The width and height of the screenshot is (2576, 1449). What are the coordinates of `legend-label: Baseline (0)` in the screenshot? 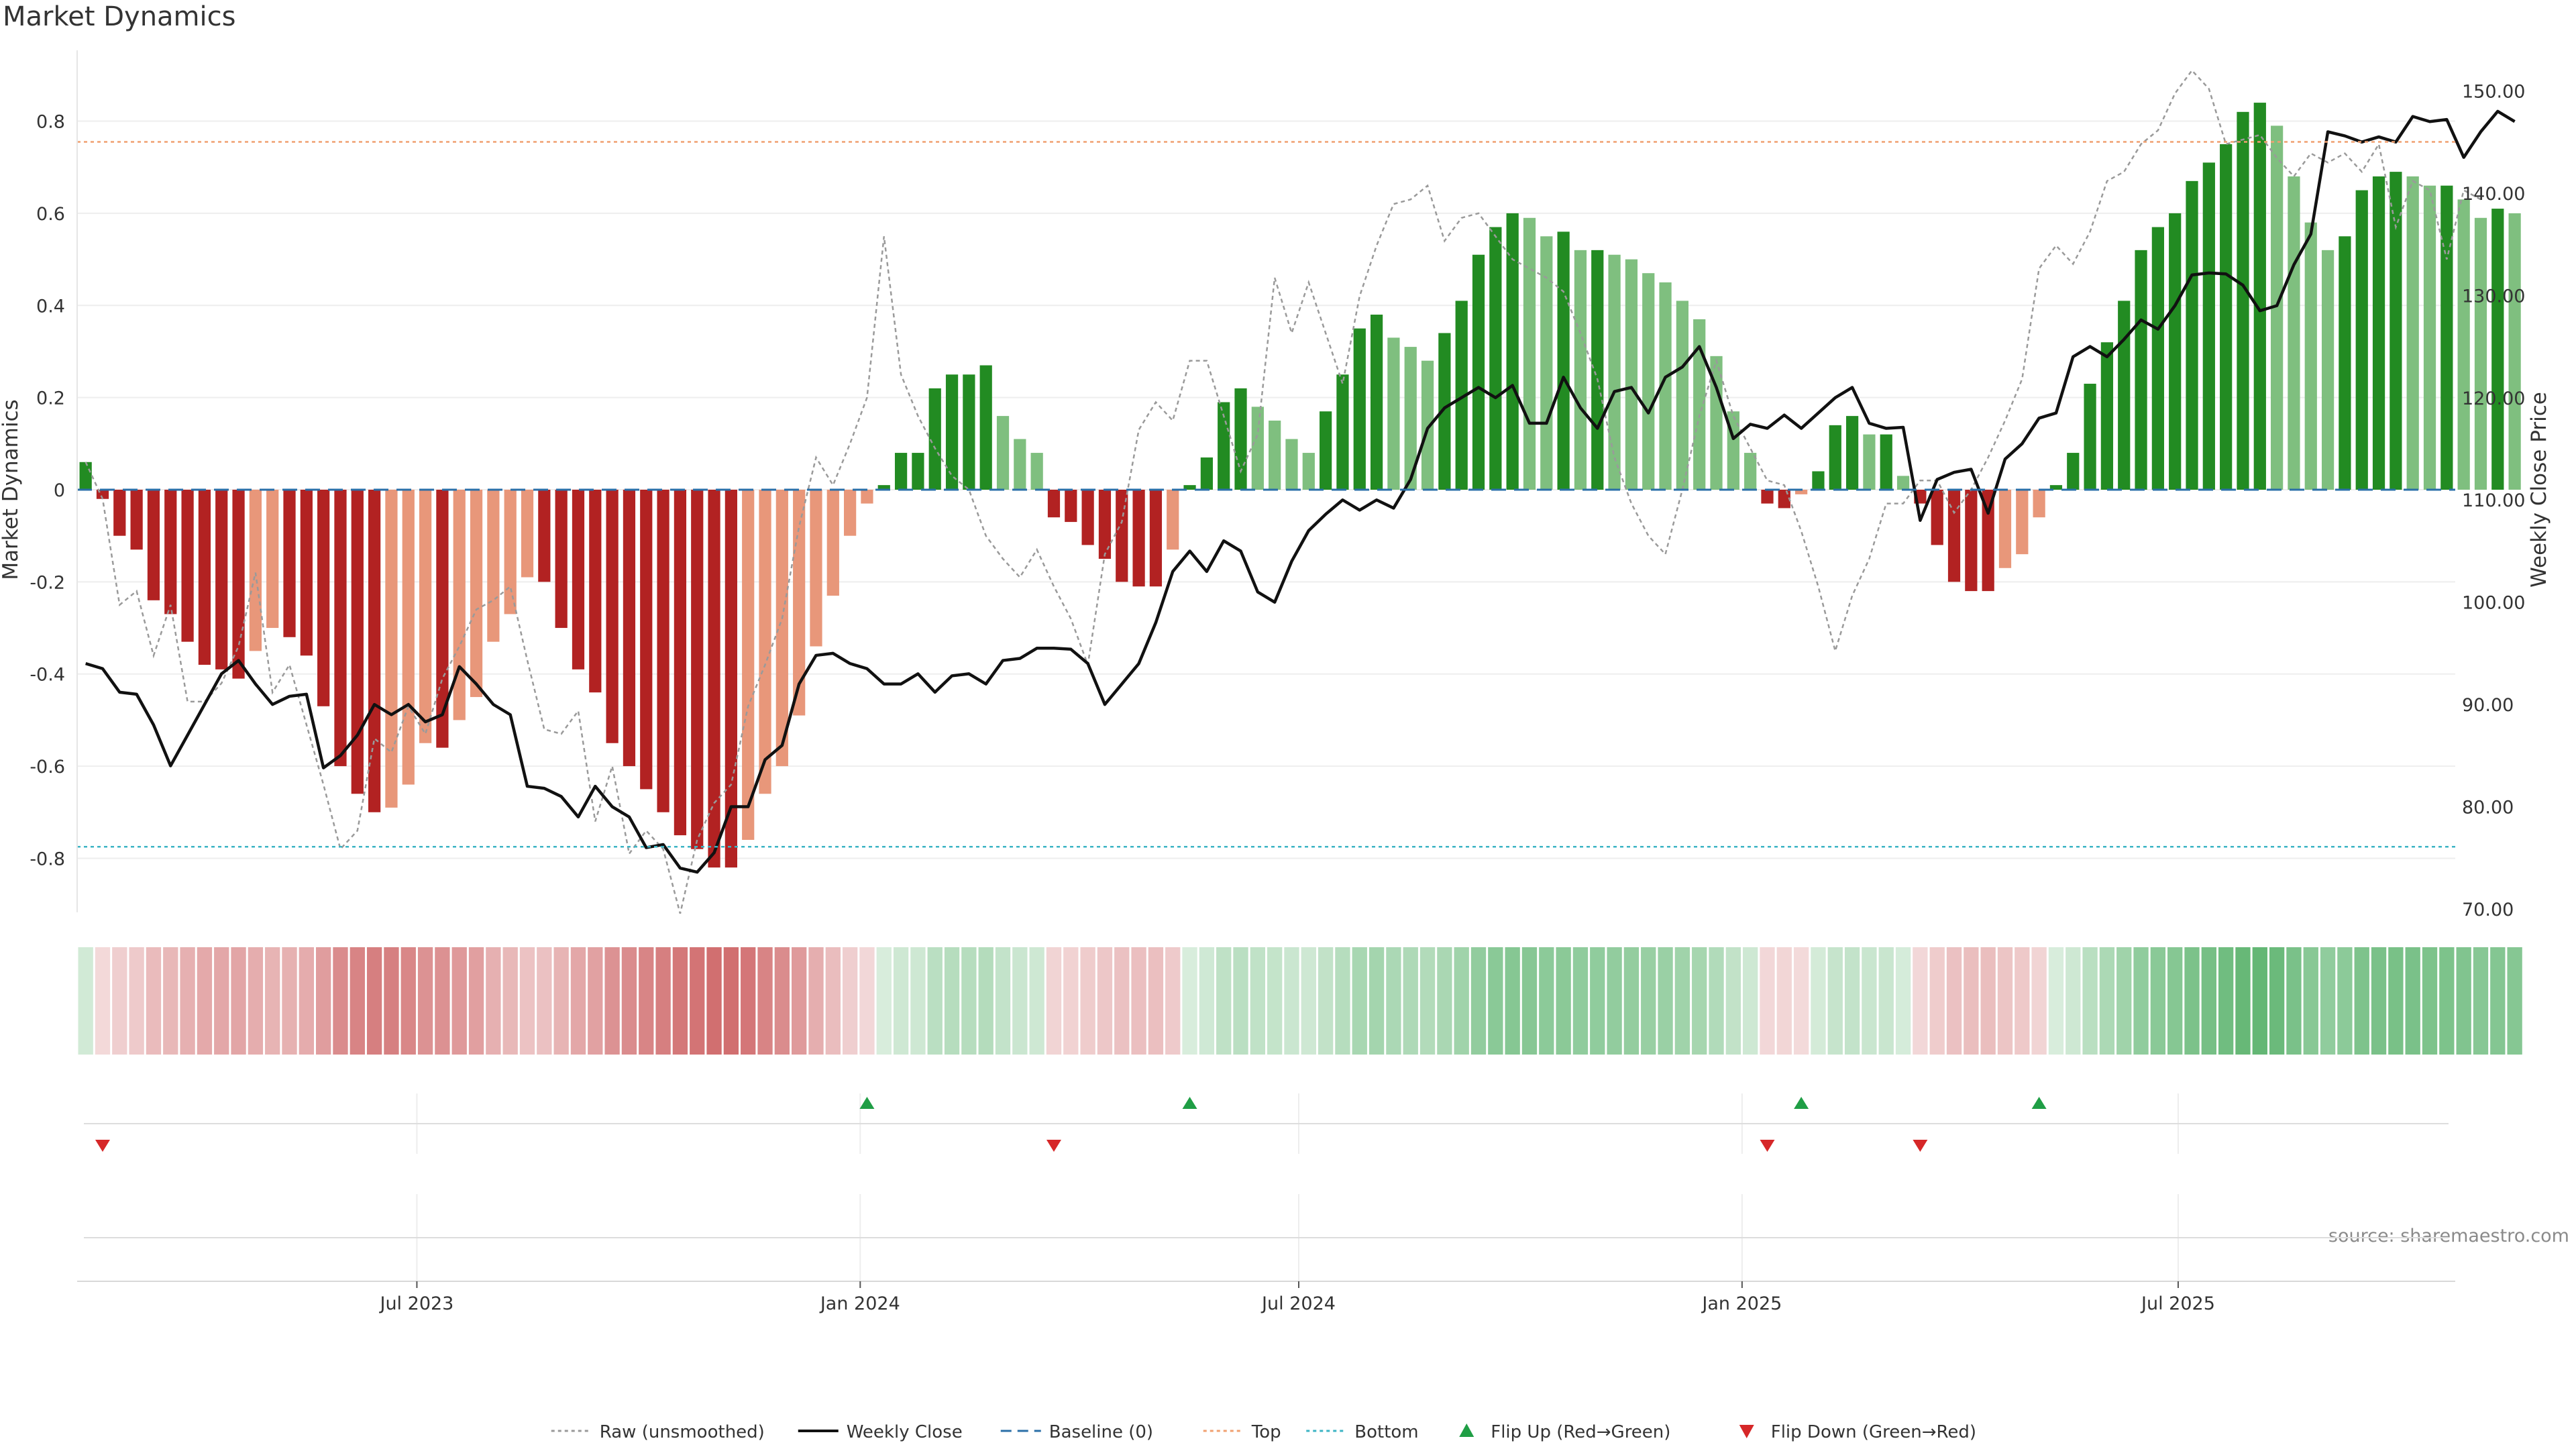 It's located at (1101, 1432).